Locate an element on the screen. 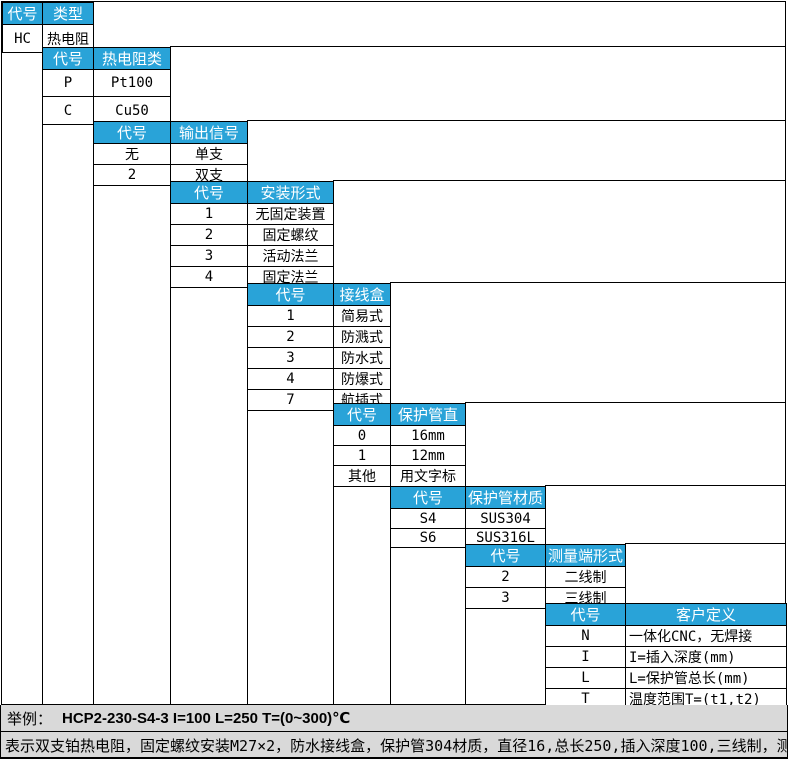 The height and width of the screenshot is (759, 788). table-row: 1 12mm is located at coordinates (399, 455).